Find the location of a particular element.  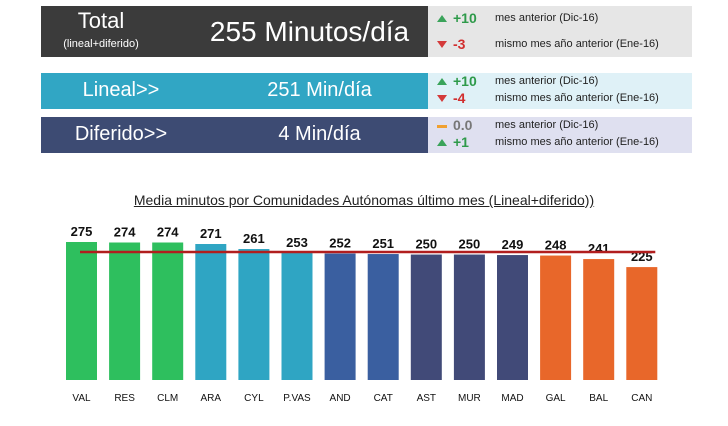

bar-ara is located at coordinates (211, 312).